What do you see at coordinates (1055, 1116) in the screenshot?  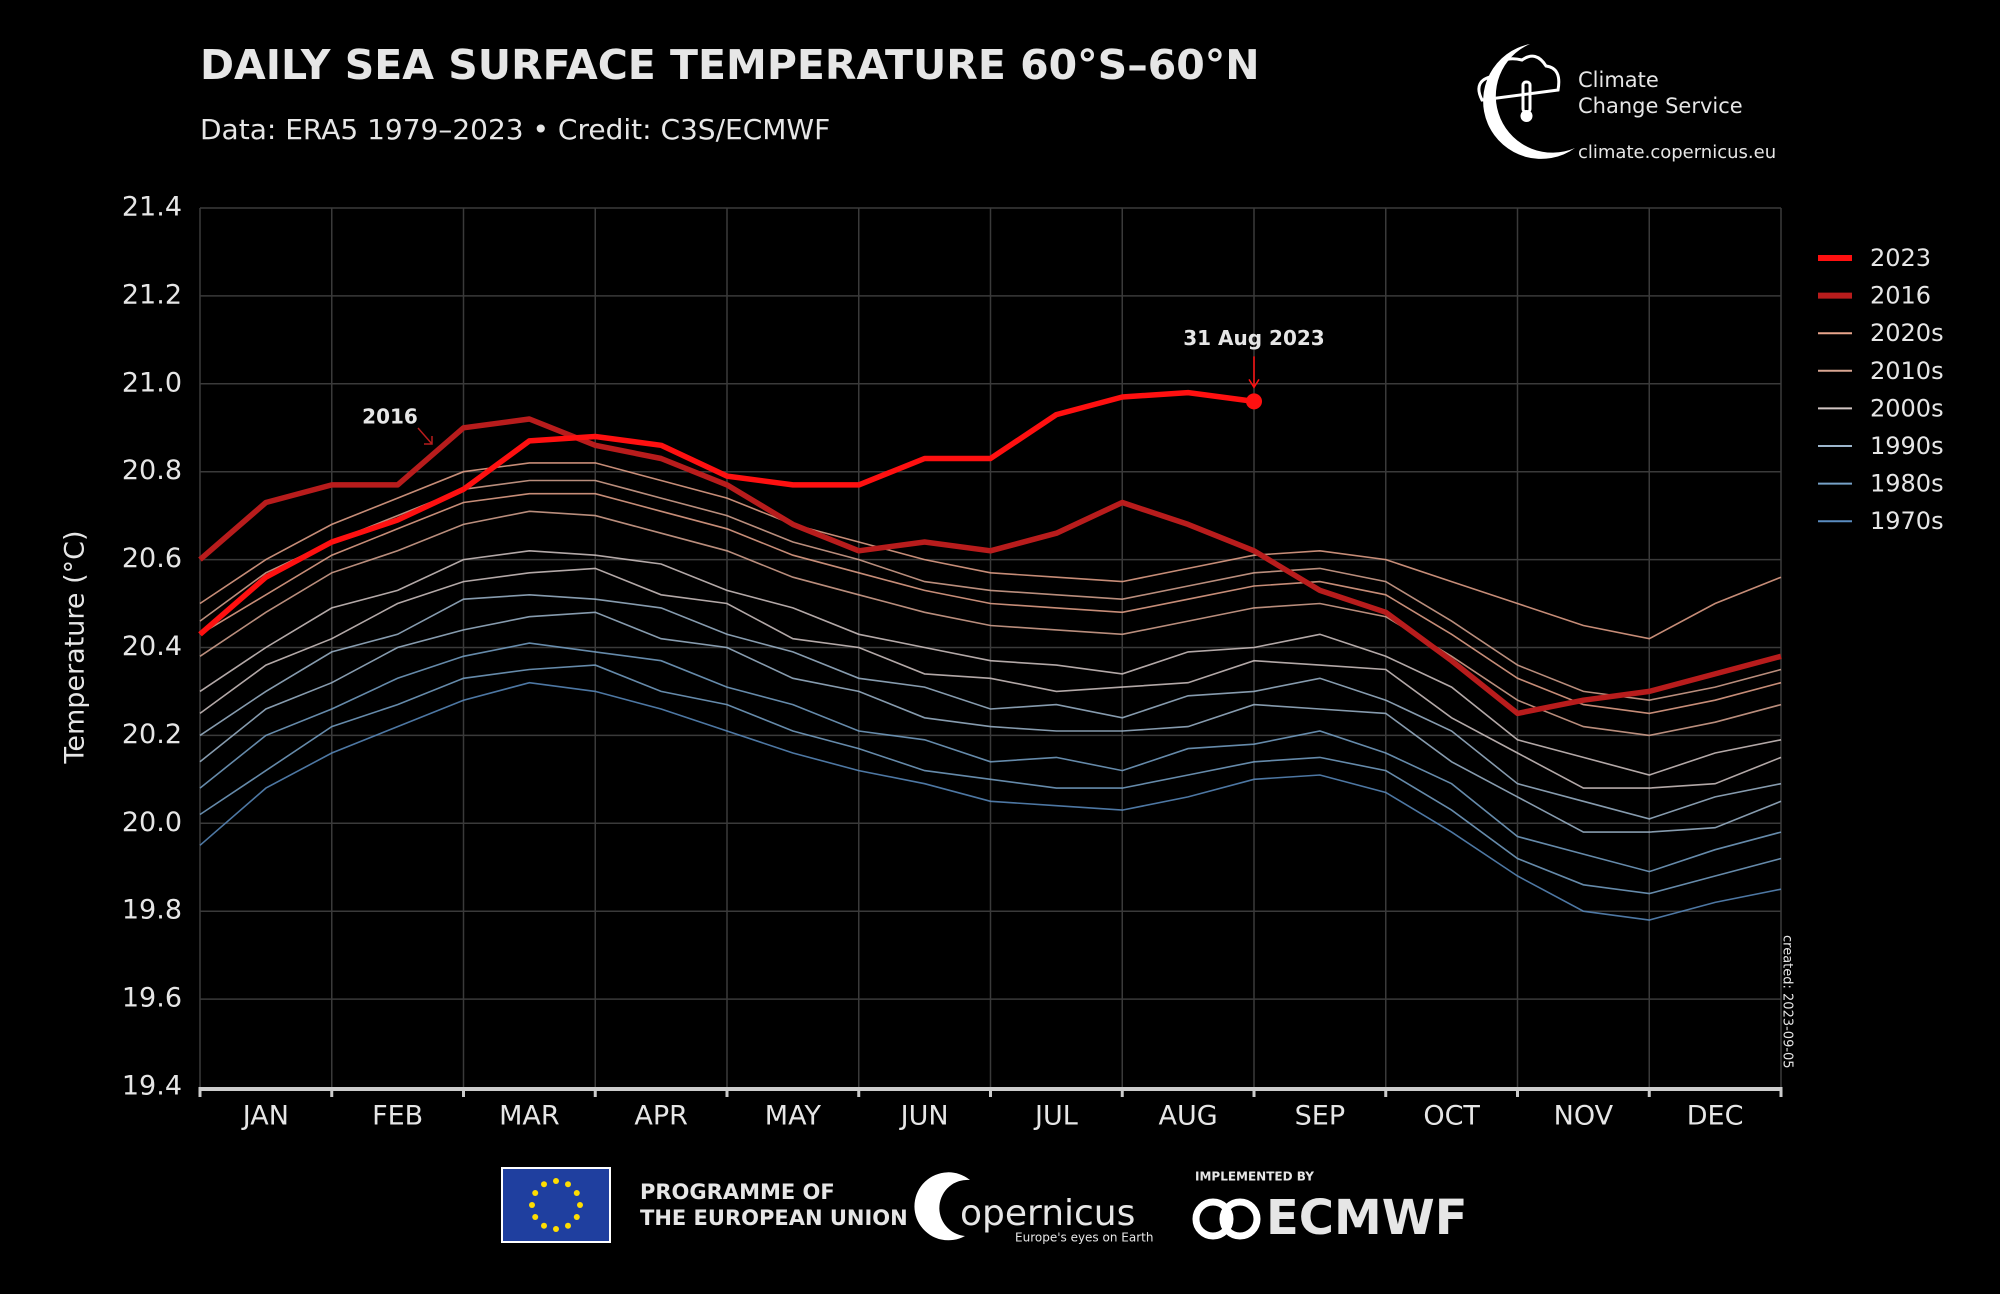 I see `x-tick-label: JUL` at bounding box center [1055, 1116].